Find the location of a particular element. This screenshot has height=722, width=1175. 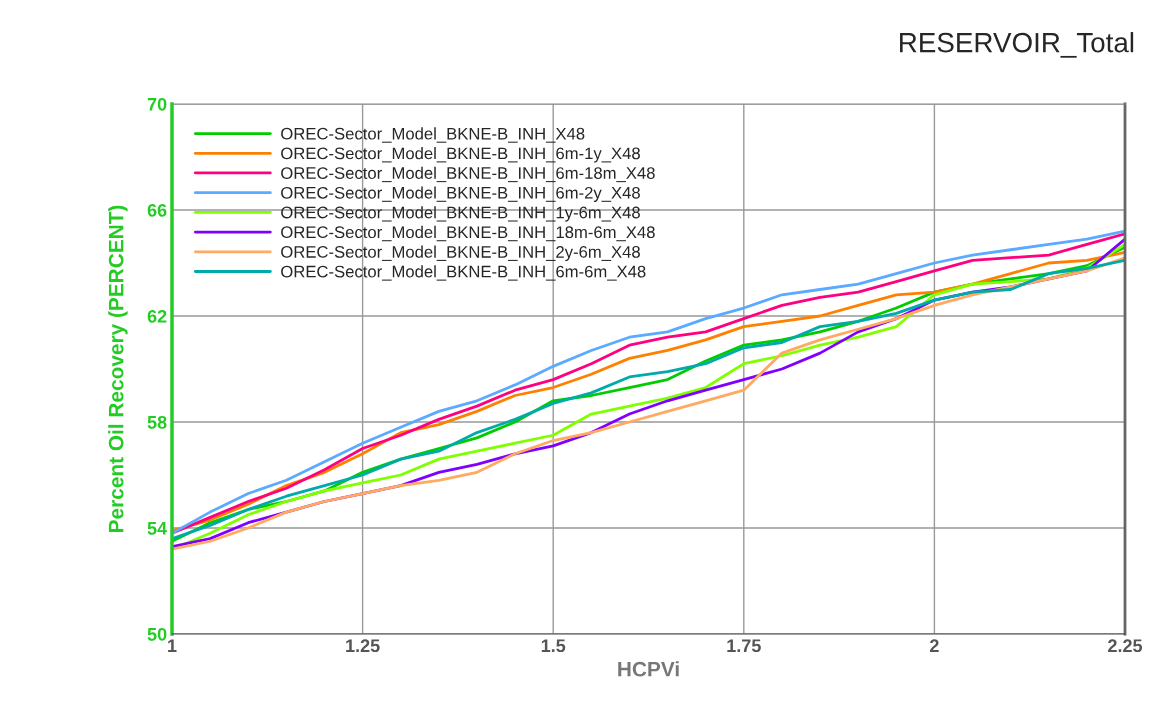

legend-label: OREC-Sector_Model_BKNE-B_INH_1y-6m_X48 is located at coordinates (460, 214).